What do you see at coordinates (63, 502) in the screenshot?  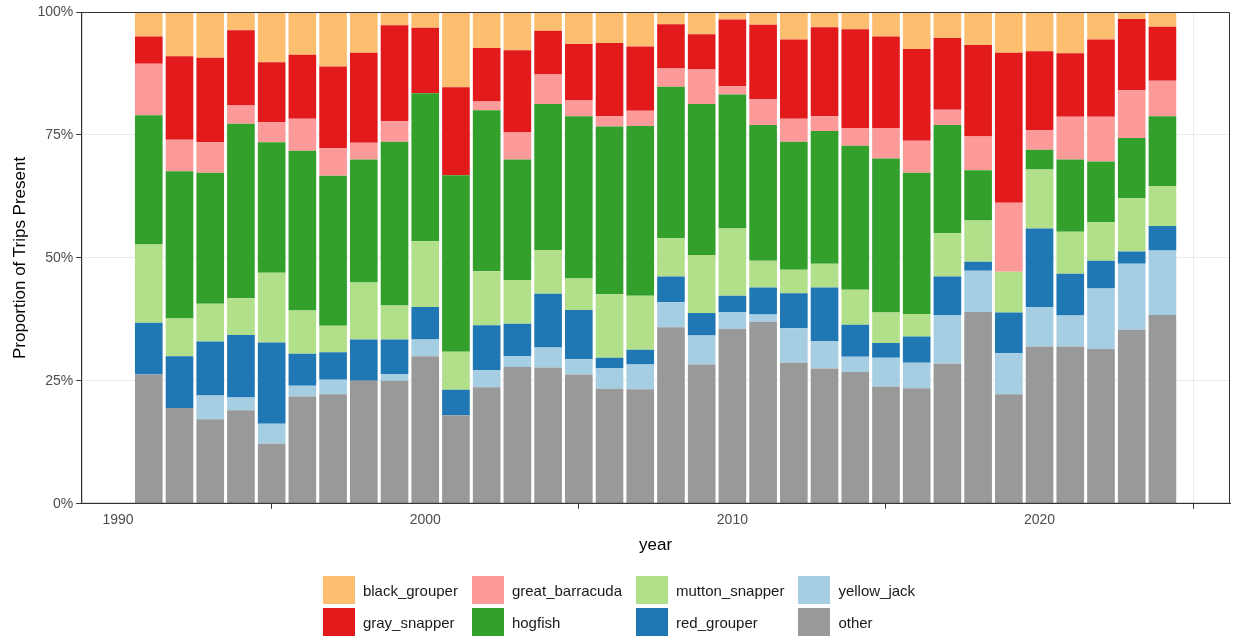 I see `y-tick-label: 0%` at bounding box center [63, 502].